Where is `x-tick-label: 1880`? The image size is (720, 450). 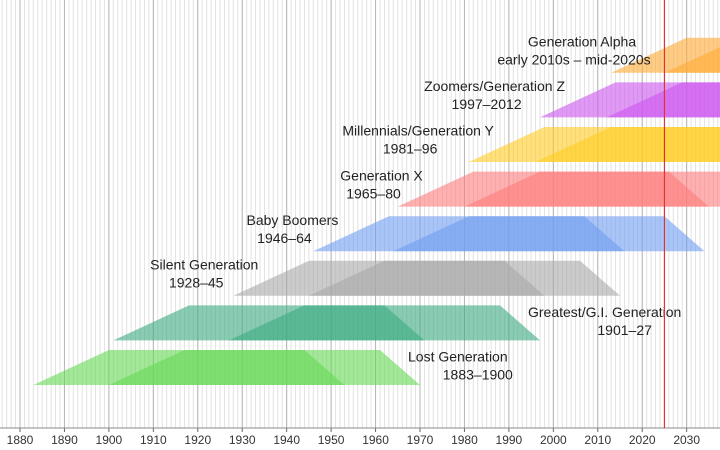 x-tick-label: 1880 is located at coordinates (20, 440).